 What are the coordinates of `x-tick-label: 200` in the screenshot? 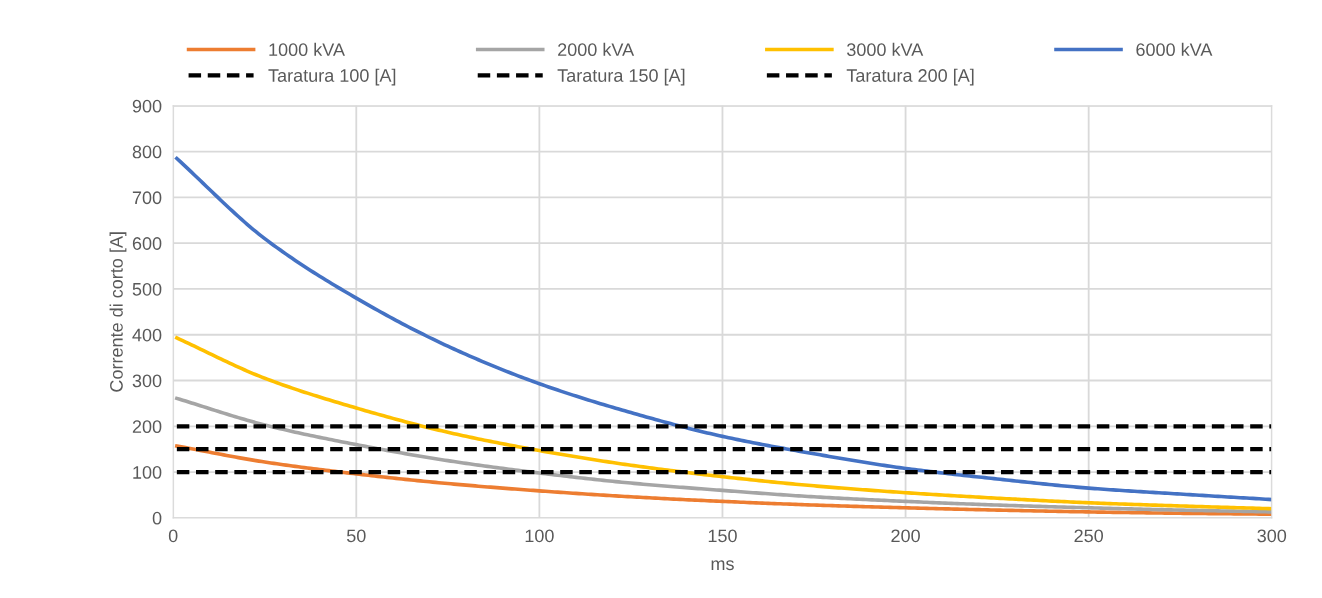 It's located at (905, 536).